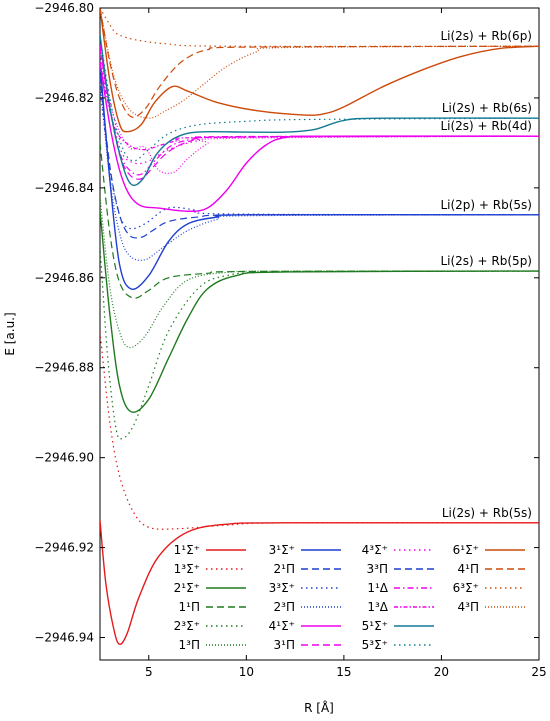  What do you see at coordinates (486, 205) in the screenshot?
I see `asymptote-label: Li(2p) + Rb(5s)` at bounding box center [486, 205].